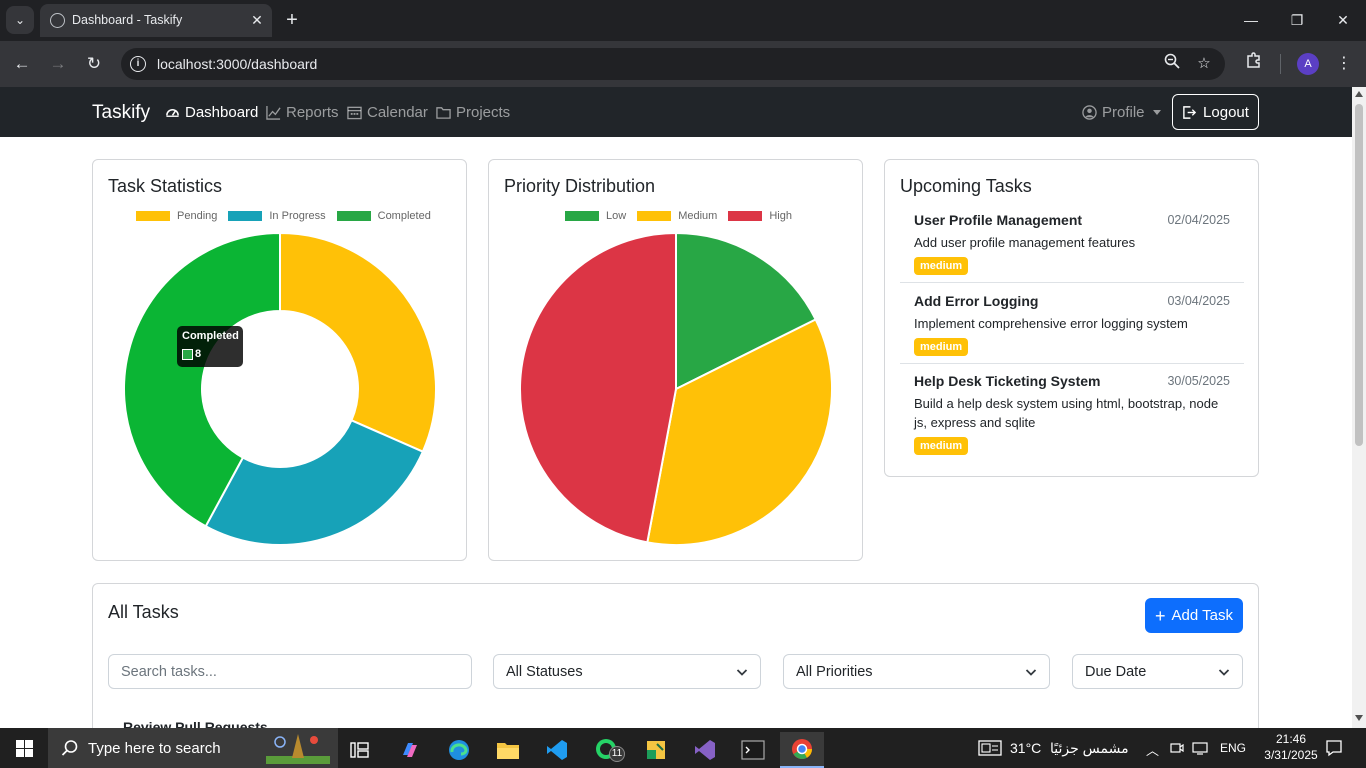 This screenshot has height=768, width=1366. Describe the element at coordinates (1200, 748) in the screenshot. I see `network-icon` at that location.